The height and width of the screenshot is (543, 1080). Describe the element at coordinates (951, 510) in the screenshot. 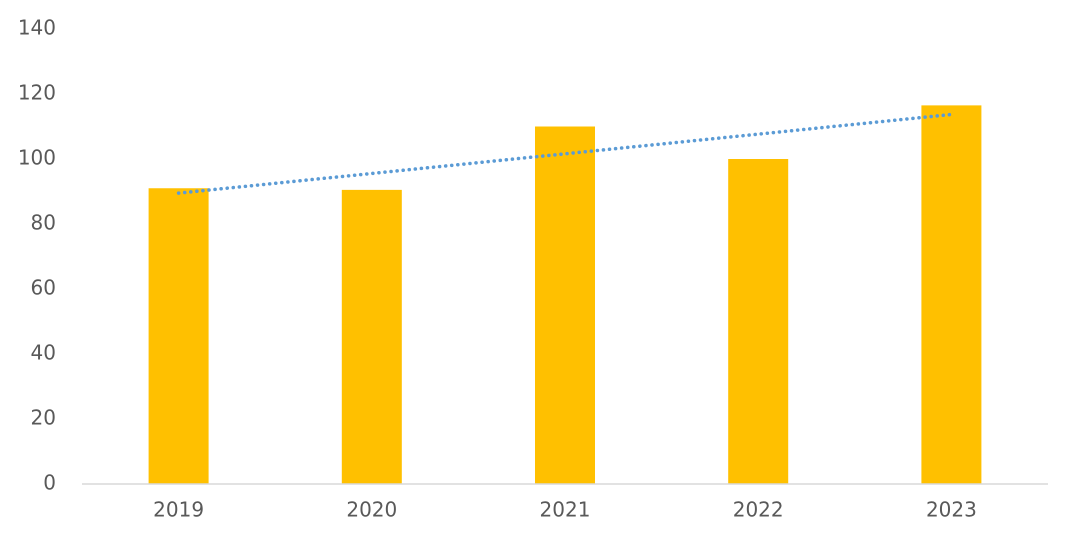

I see `x-tick-label: 2023` at that location.